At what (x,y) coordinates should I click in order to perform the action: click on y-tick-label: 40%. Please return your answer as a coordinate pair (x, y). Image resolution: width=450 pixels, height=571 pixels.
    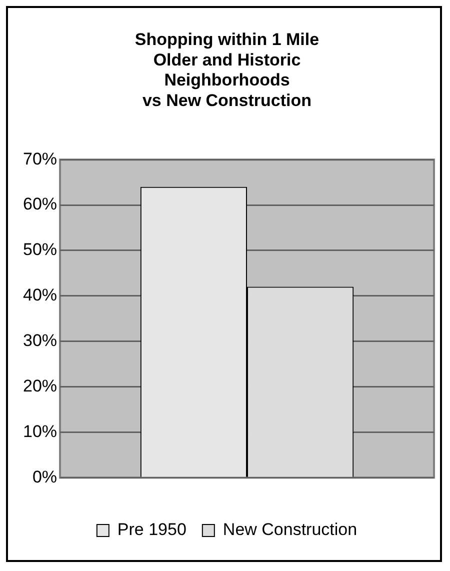
    Looking at the image, I should click on (40, 295).